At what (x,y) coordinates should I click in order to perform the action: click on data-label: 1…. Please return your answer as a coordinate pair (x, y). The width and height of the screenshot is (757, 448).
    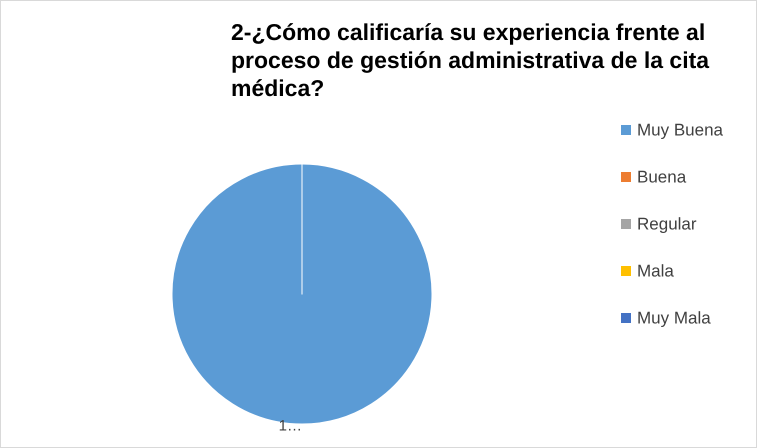
    Looking at the image, I should click on (290, 426).